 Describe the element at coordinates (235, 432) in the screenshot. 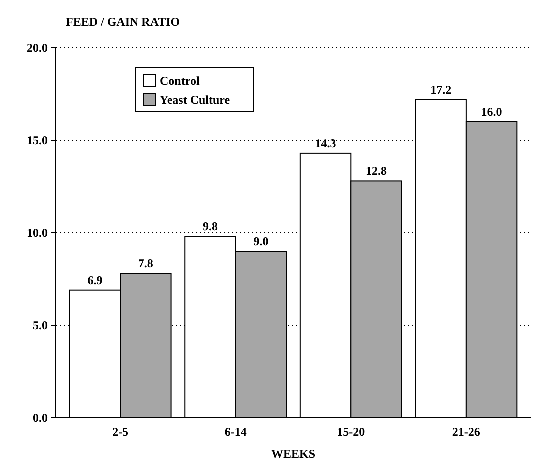

I see `x-tick-label: 6-14` at that location.